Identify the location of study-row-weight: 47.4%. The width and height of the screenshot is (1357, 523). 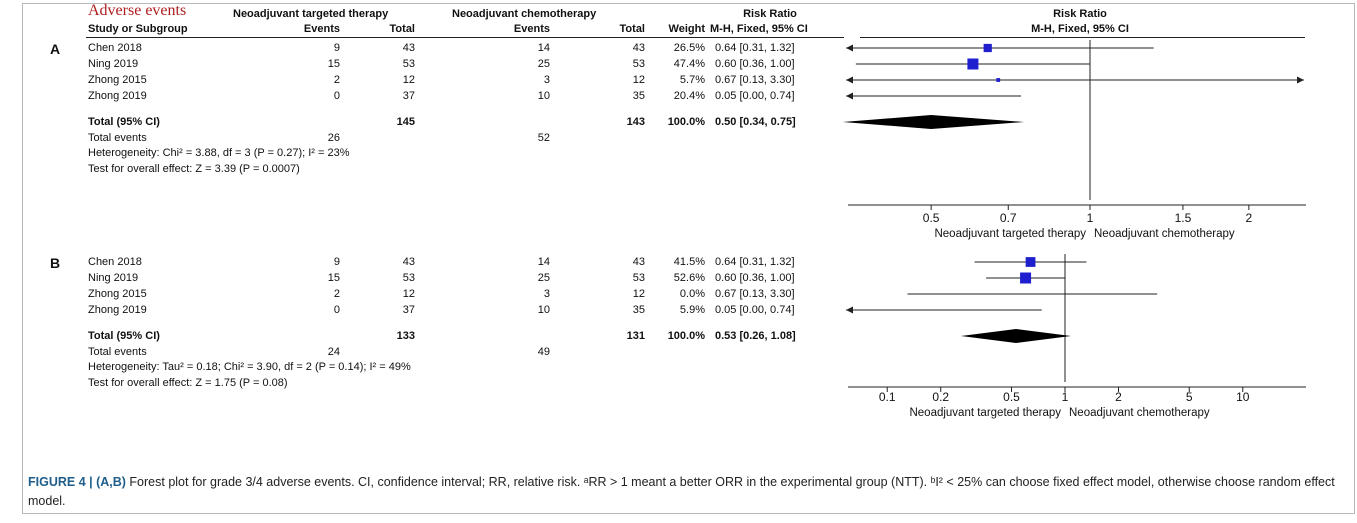
(689, 64).